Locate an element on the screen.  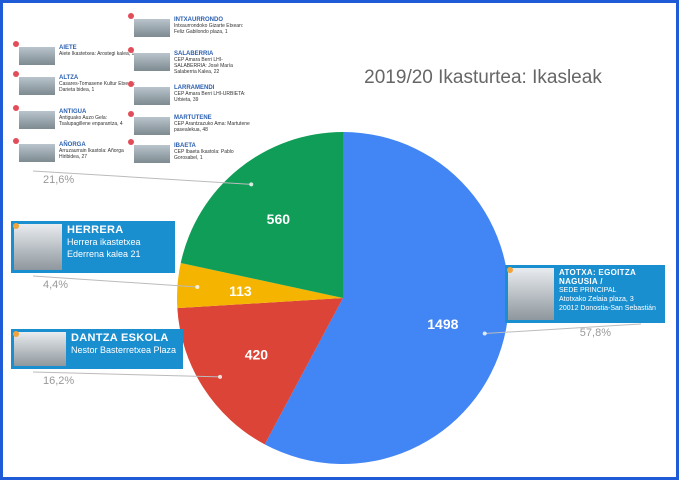
location: AIETE Aiete Ikastetxea: Arostegi kalea, 1 is located at coordinates (99, 51).